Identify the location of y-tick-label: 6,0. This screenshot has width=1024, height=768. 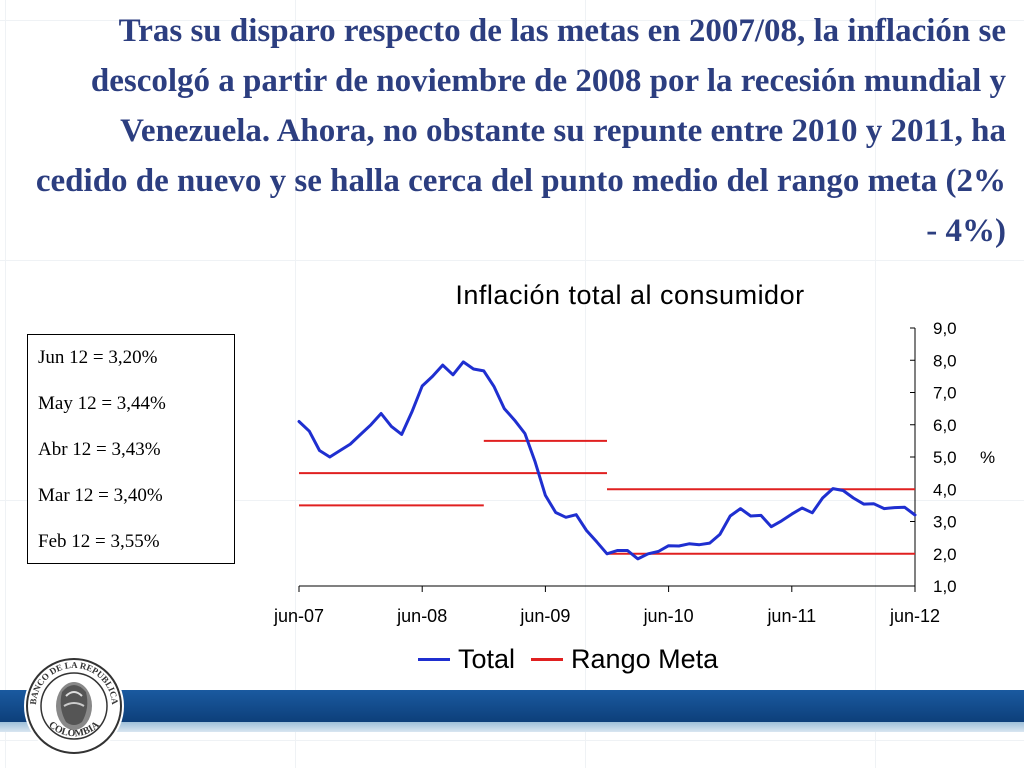
(945, 425).